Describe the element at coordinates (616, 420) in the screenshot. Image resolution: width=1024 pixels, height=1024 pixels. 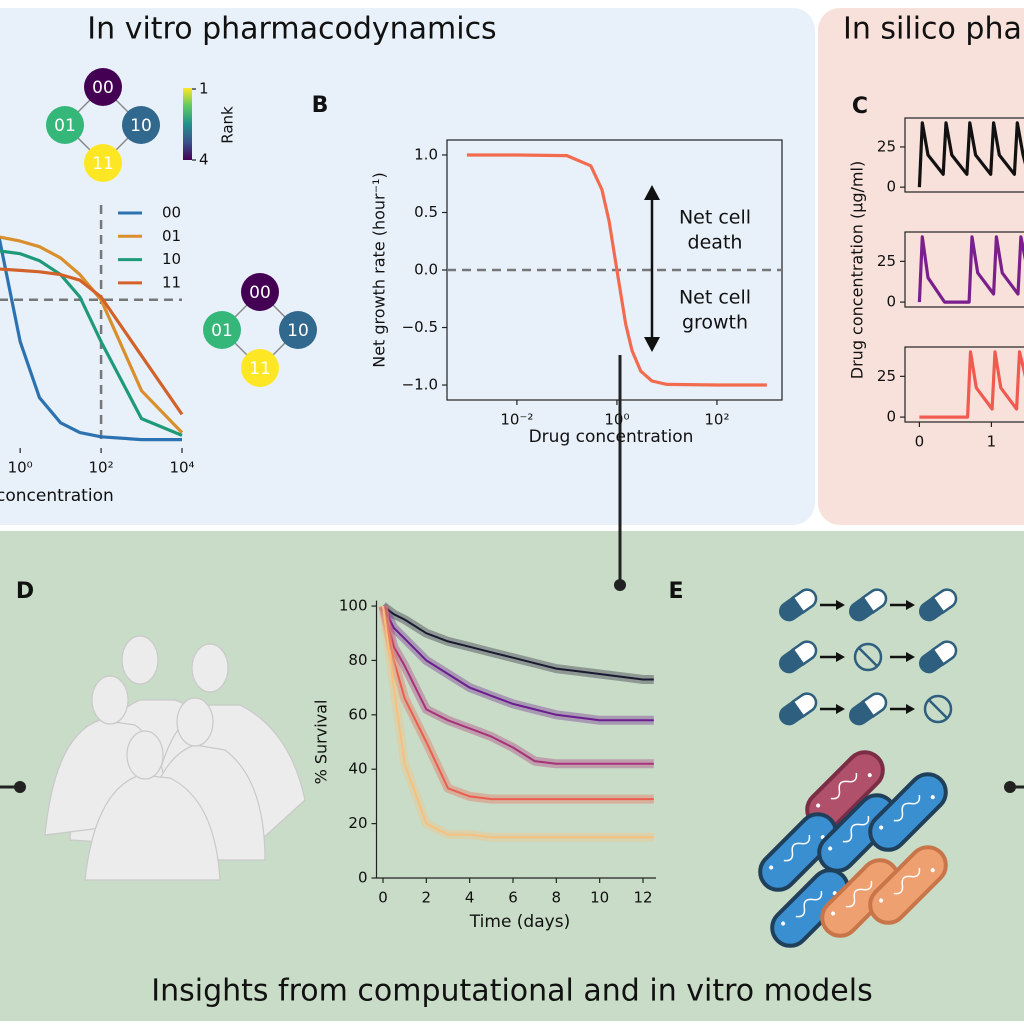
I see `x-tick-label: 10⁰` at that location.